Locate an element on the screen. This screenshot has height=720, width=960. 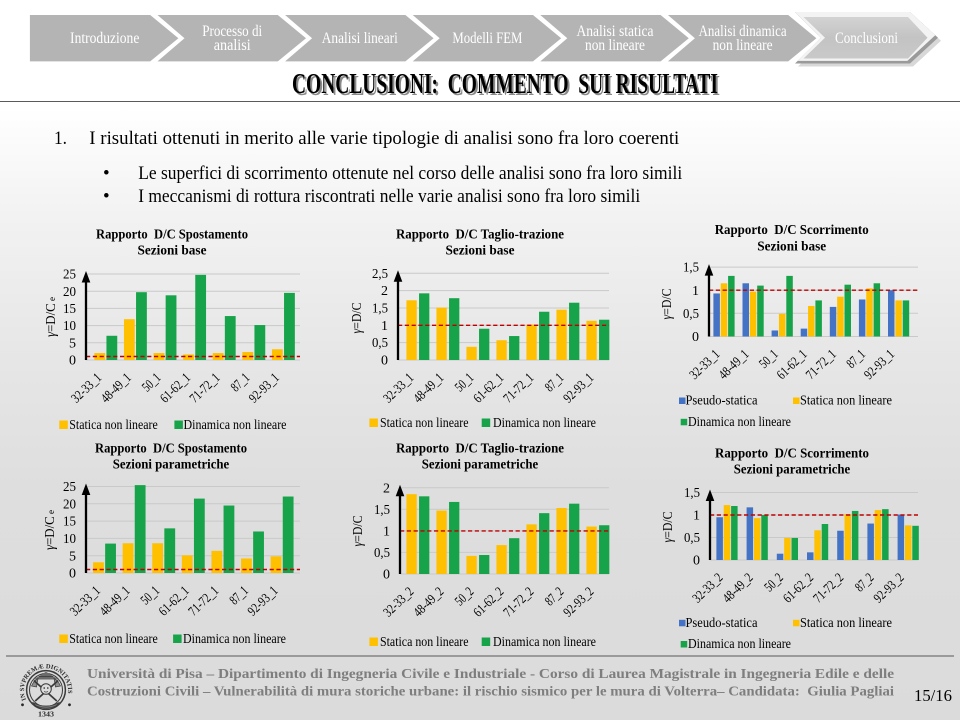
svg-text: Sezioni parametriche is located at coordinates (792, 469).